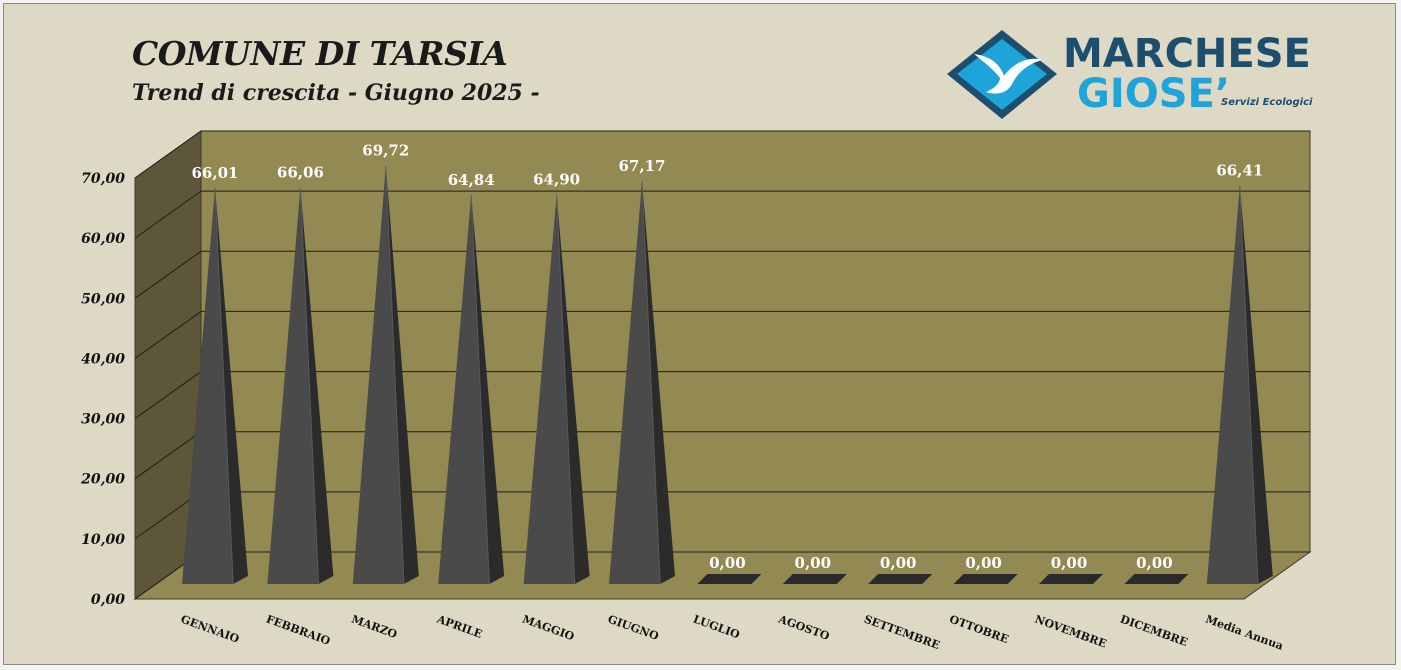 The width and height of the screenshot is (1401, 670). What do you see at coordinates (642, 166) in the screenshot?
I see `data-label: 67,17` at bounding box center [642, 166].